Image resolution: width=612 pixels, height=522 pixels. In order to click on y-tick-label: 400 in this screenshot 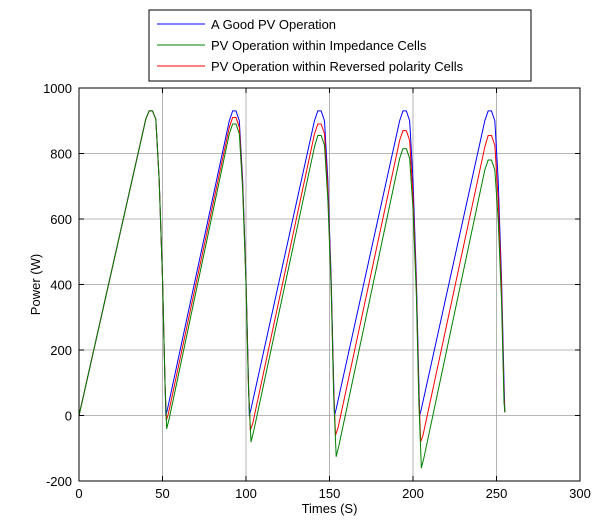, I will do `click(61, 285)`.